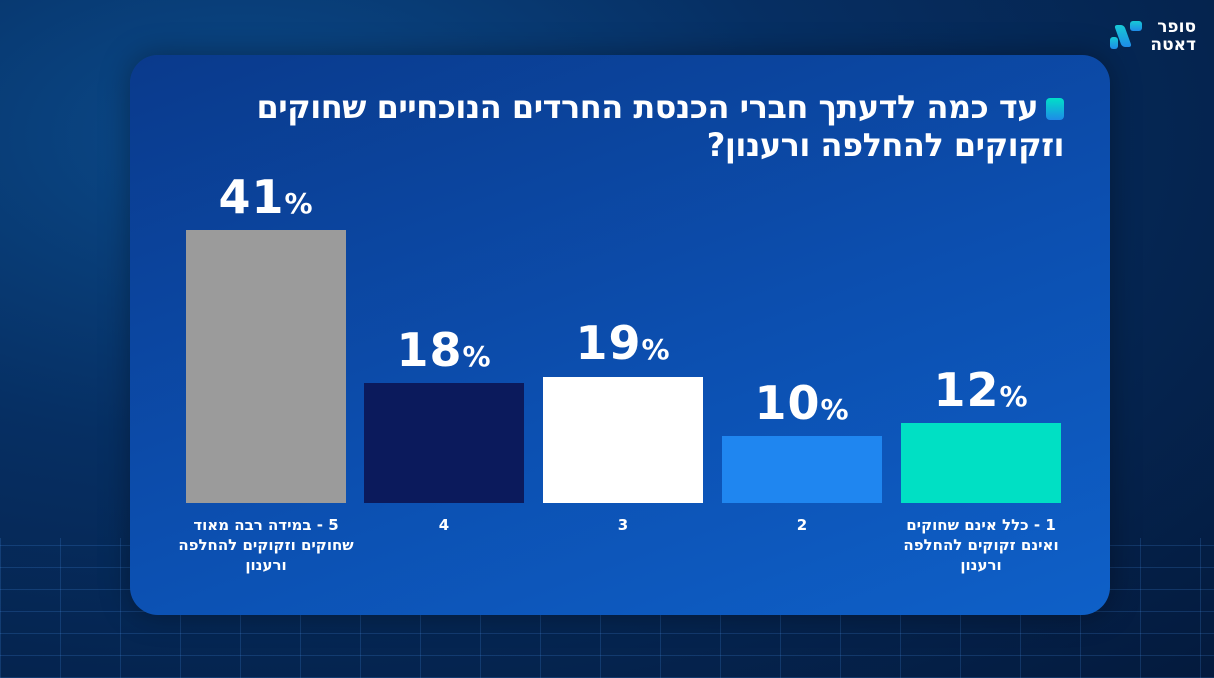  Describe the element at coordinates (802, 525) in the screenshot. I see `category-label: 2` at that location.